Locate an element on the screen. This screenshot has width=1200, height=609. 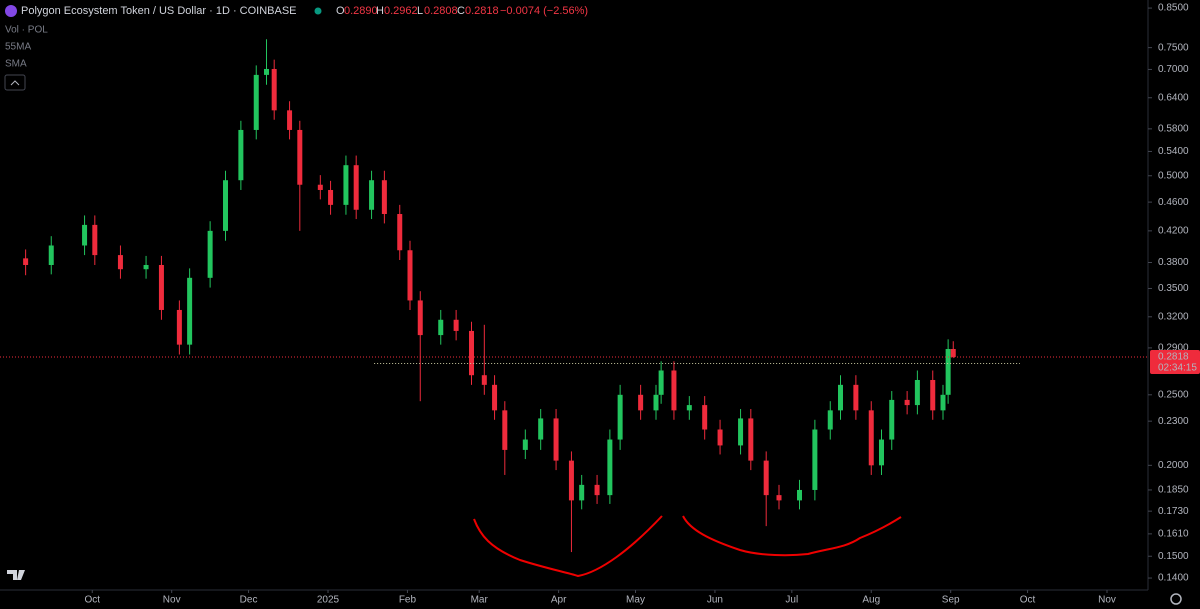
ohlc-label: L is located at coordinates (420, 11).